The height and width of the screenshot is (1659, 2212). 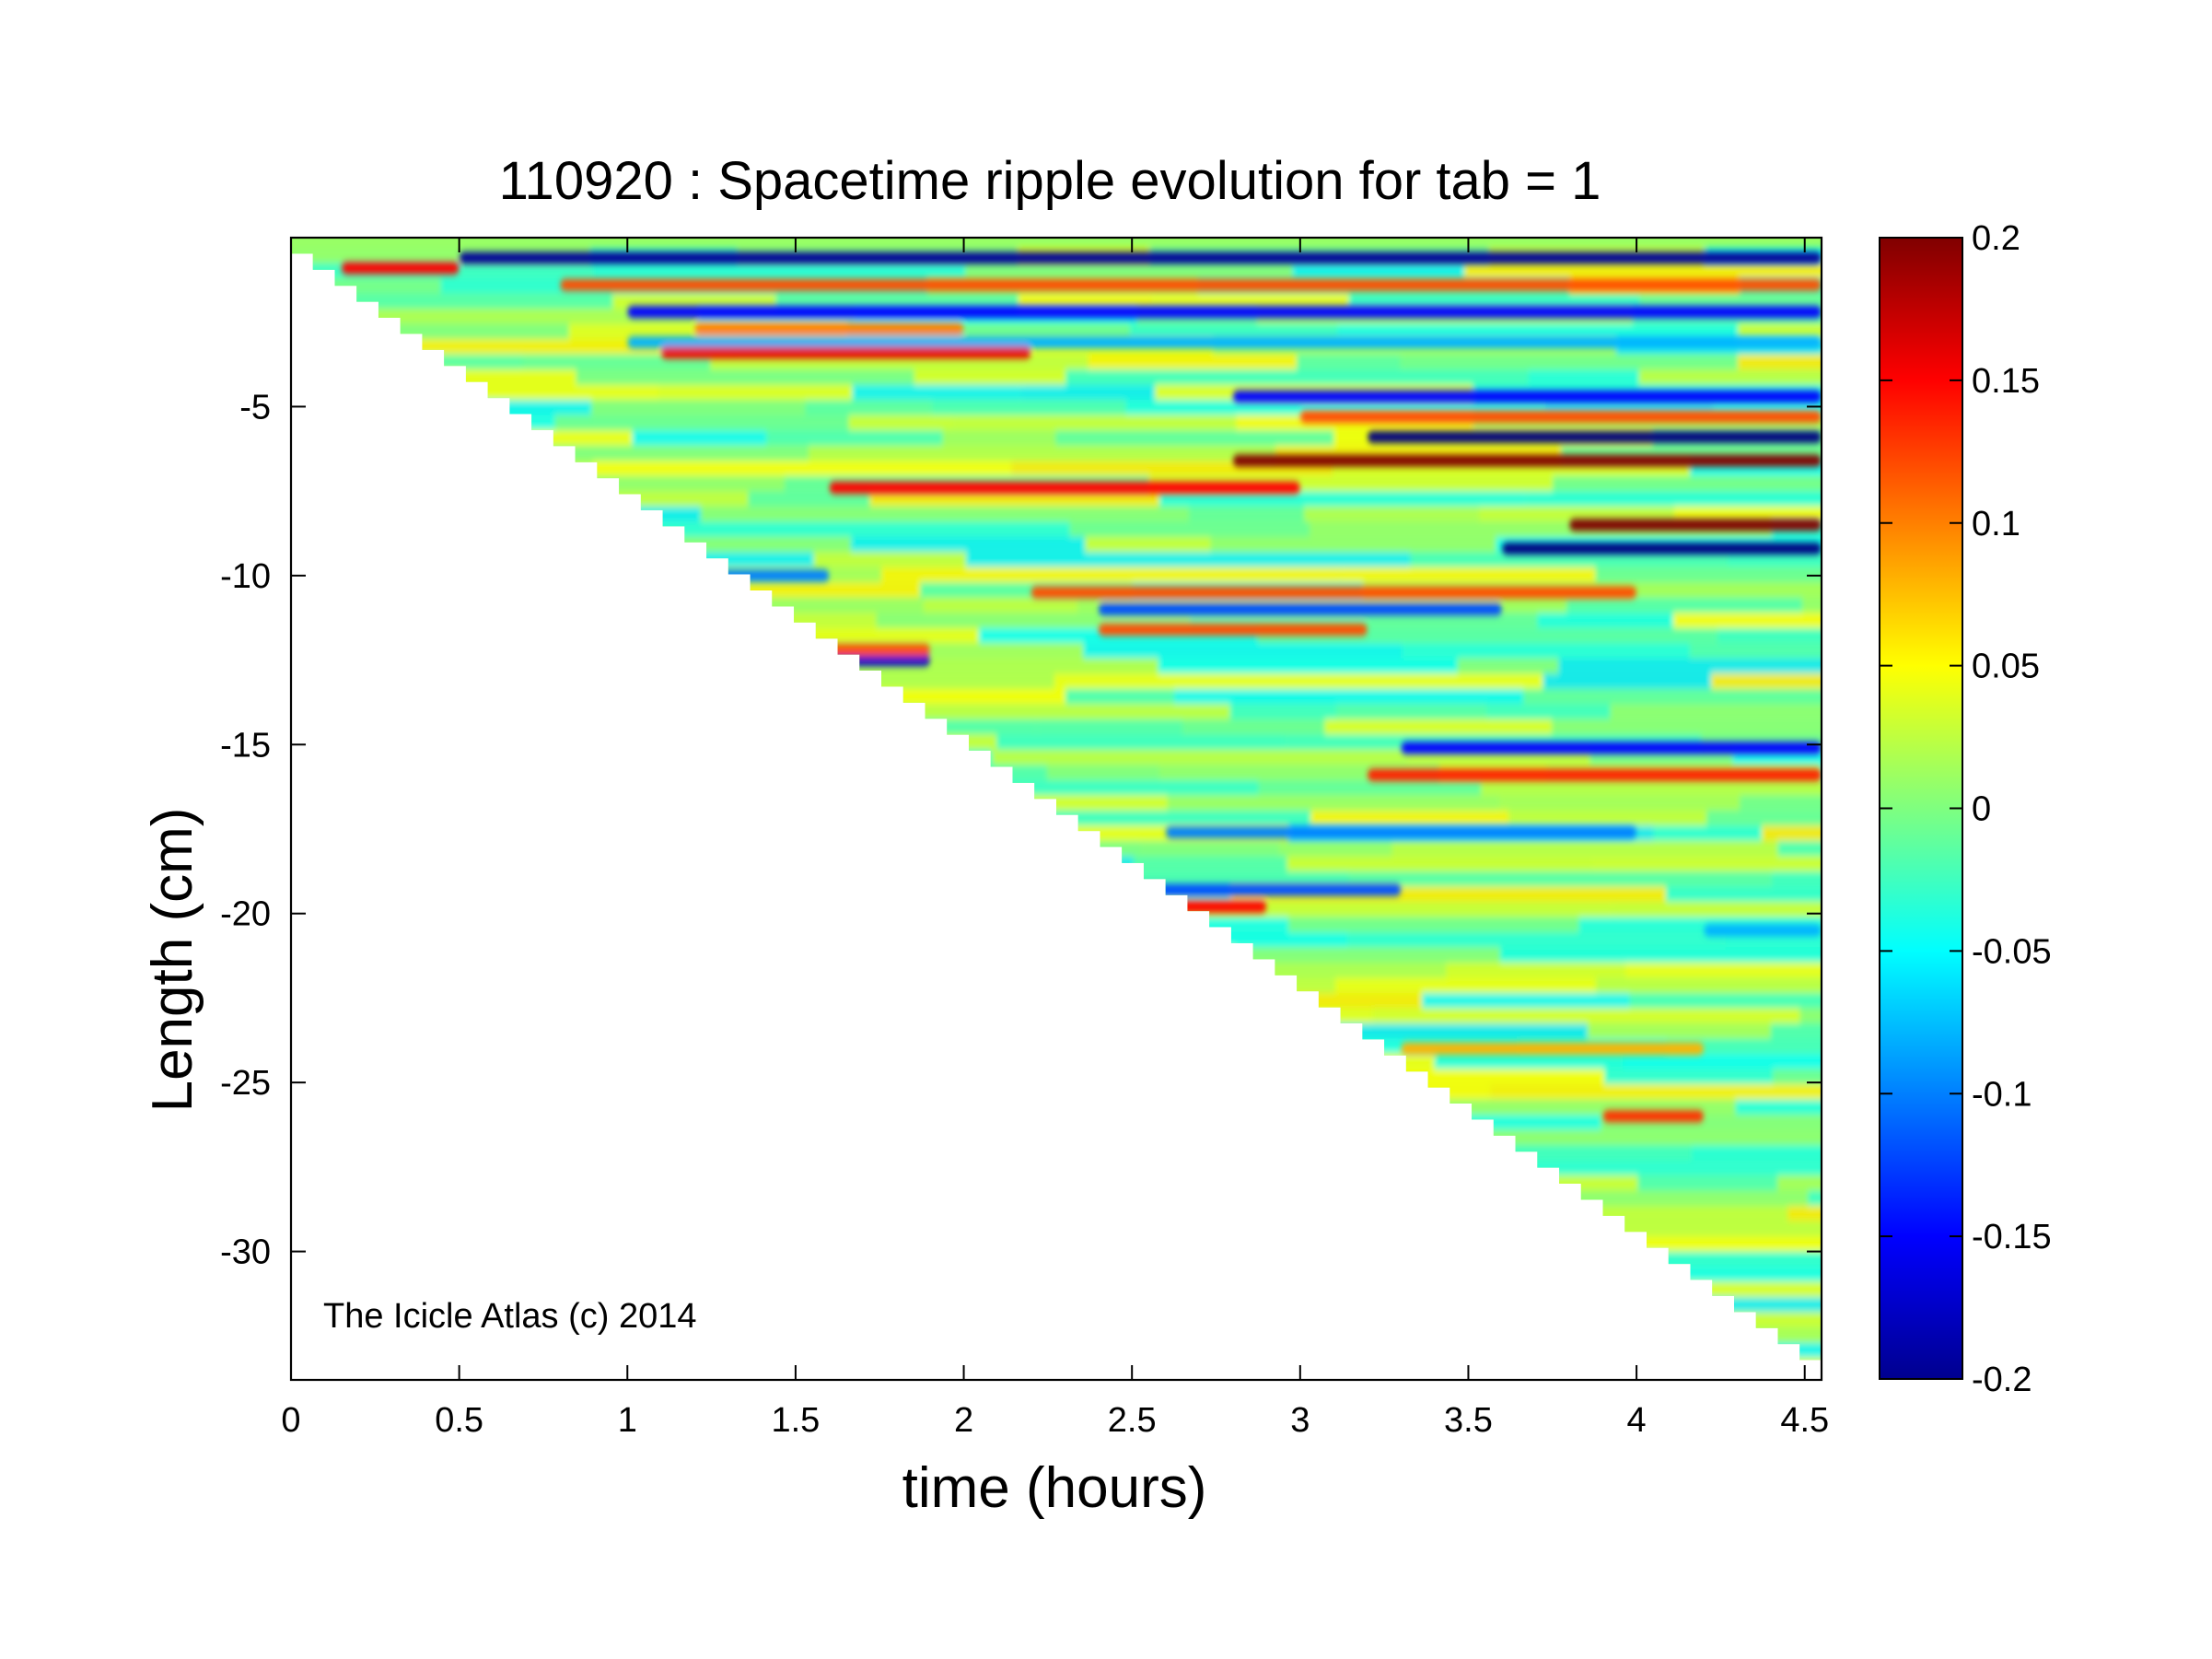 I want to click on copyright-annotation: The Icicle Atlas (c) 2014, so click(x=510, y=1316).